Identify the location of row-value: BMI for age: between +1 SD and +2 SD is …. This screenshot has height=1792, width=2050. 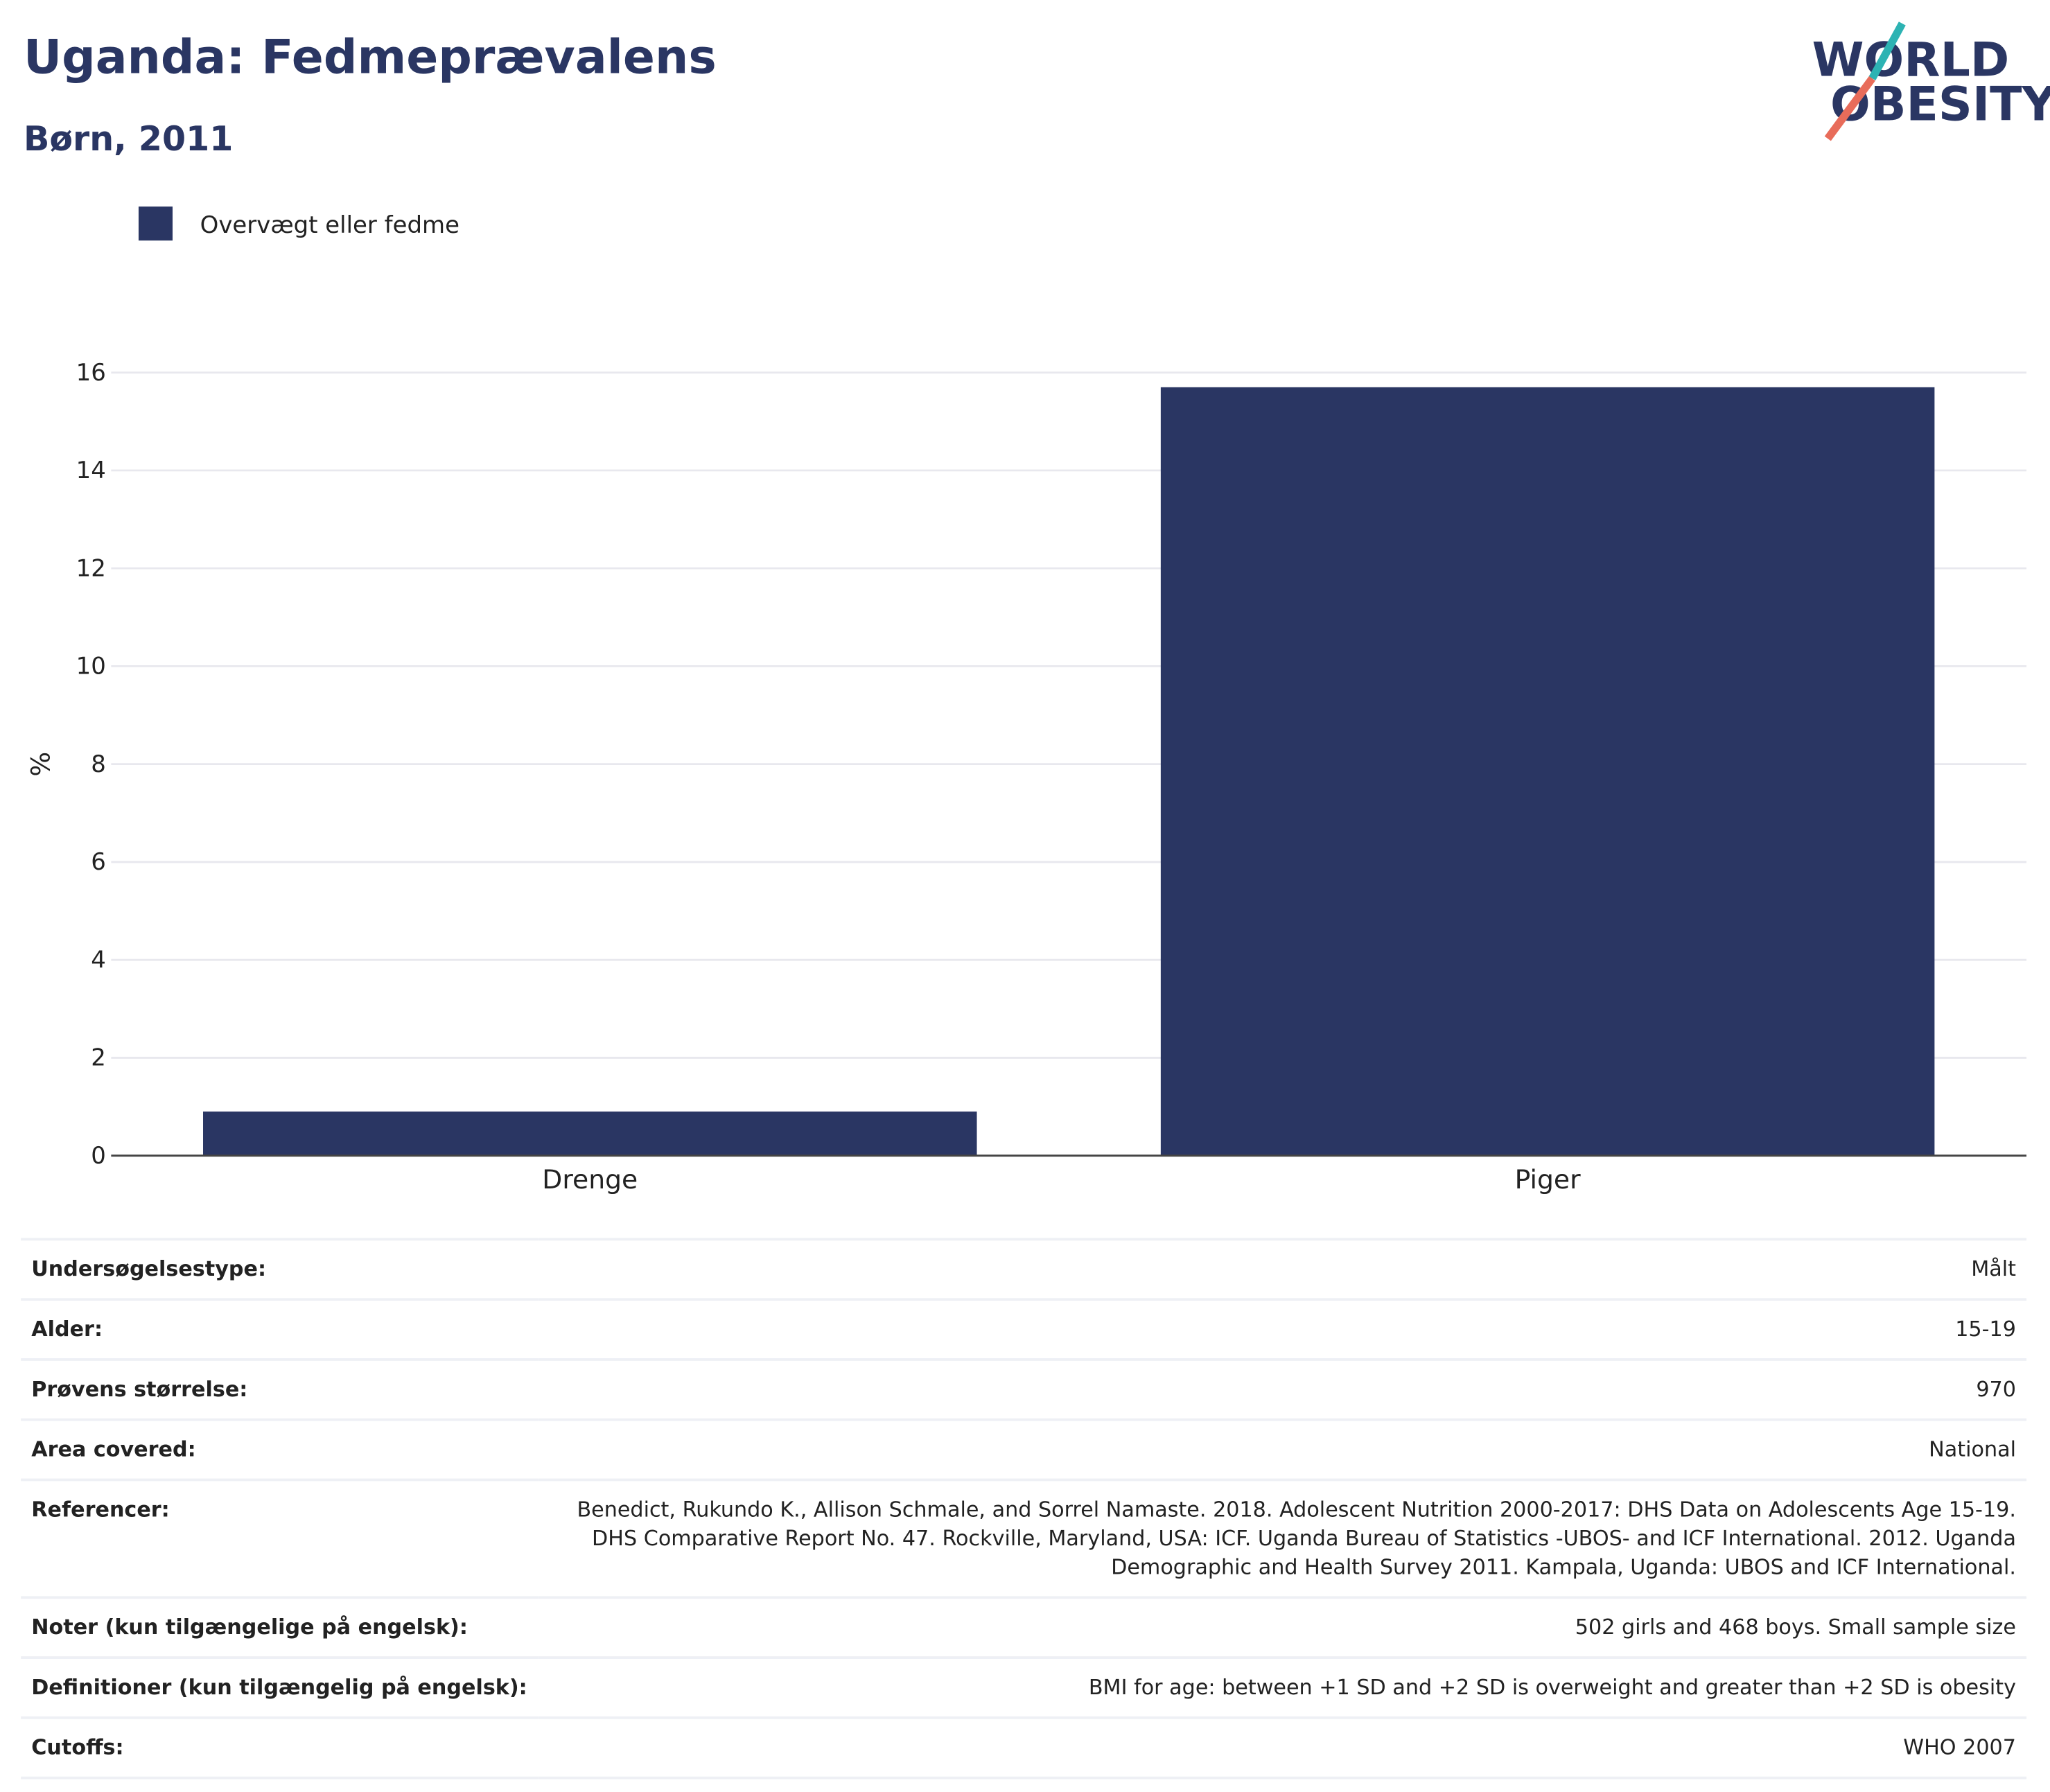
(1282, 1687).